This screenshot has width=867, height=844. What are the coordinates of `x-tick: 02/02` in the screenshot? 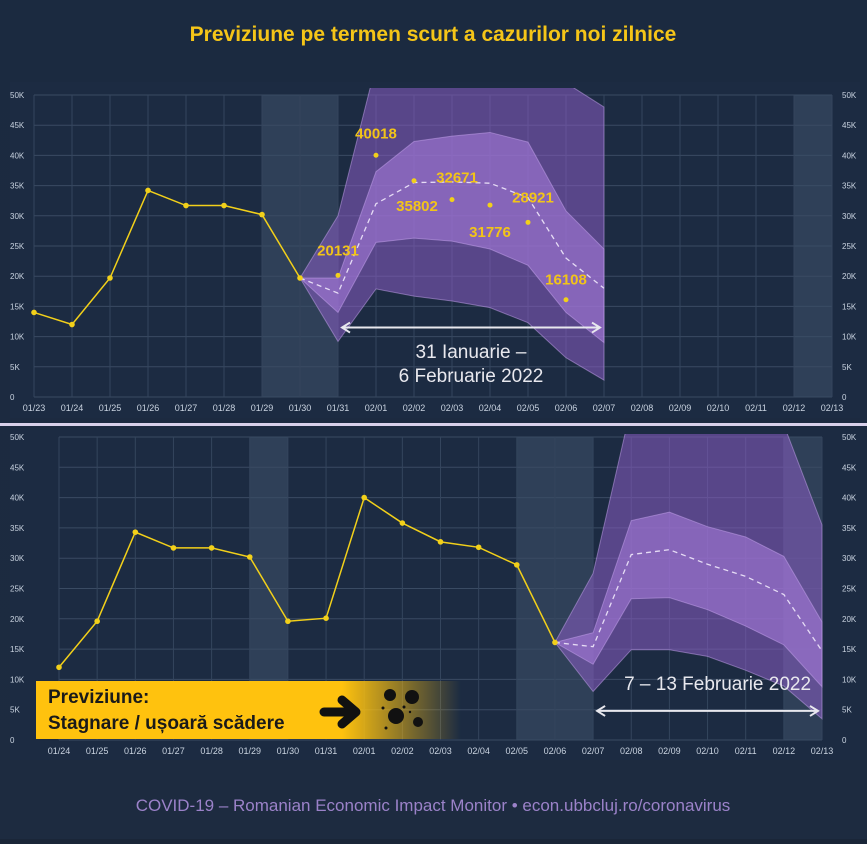 It's located at (402, 751).